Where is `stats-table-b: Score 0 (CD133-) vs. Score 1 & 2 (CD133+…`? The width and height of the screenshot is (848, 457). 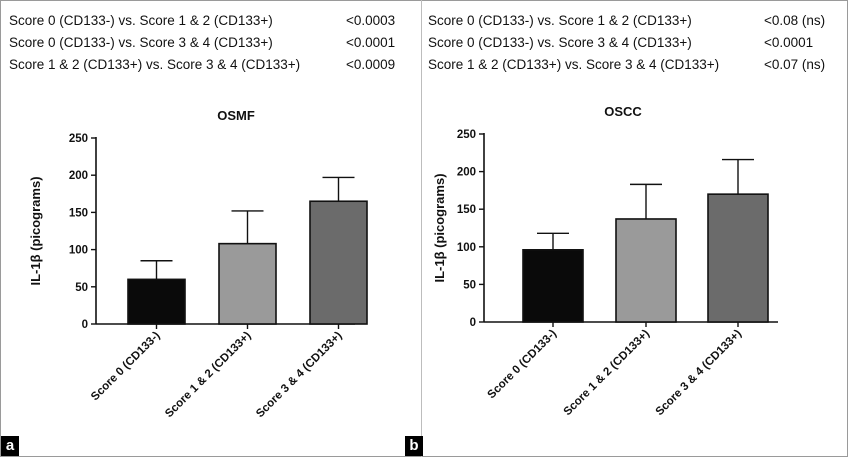
stats-table-b: Score 0 (CD133-) vs. Score 1 & 2 (CD133+… is located at coordinates (635, 43).